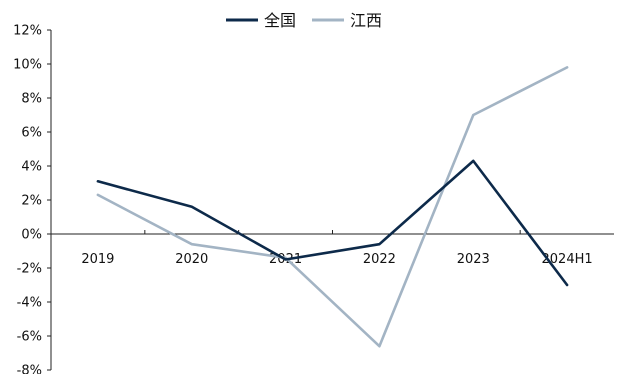  Describe the element at coordinates (31, 99) in the screenshot. I see `y-tick-label: 8%` at that location.